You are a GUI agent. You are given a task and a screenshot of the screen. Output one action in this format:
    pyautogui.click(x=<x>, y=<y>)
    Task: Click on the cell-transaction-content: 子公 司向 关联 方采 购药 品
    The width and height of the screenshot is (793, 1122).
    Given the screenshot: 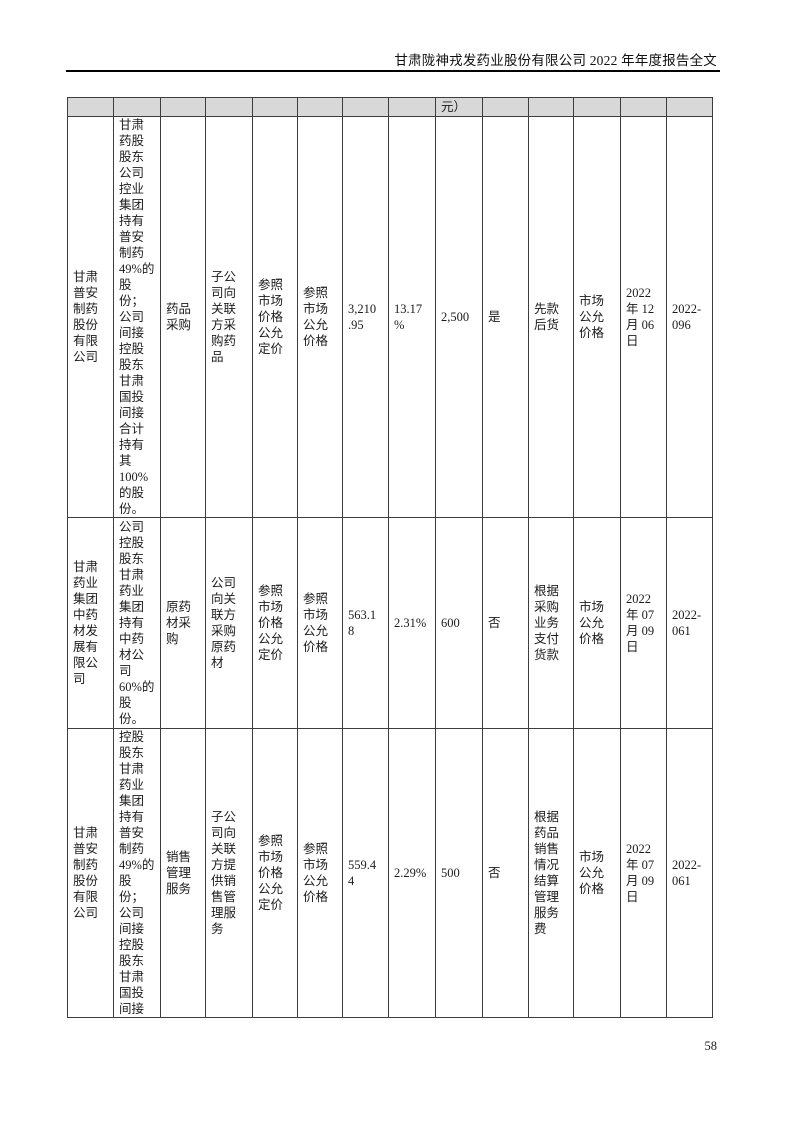 What is the action you would take?
    pyautogui.click(x=229, y=317)
    